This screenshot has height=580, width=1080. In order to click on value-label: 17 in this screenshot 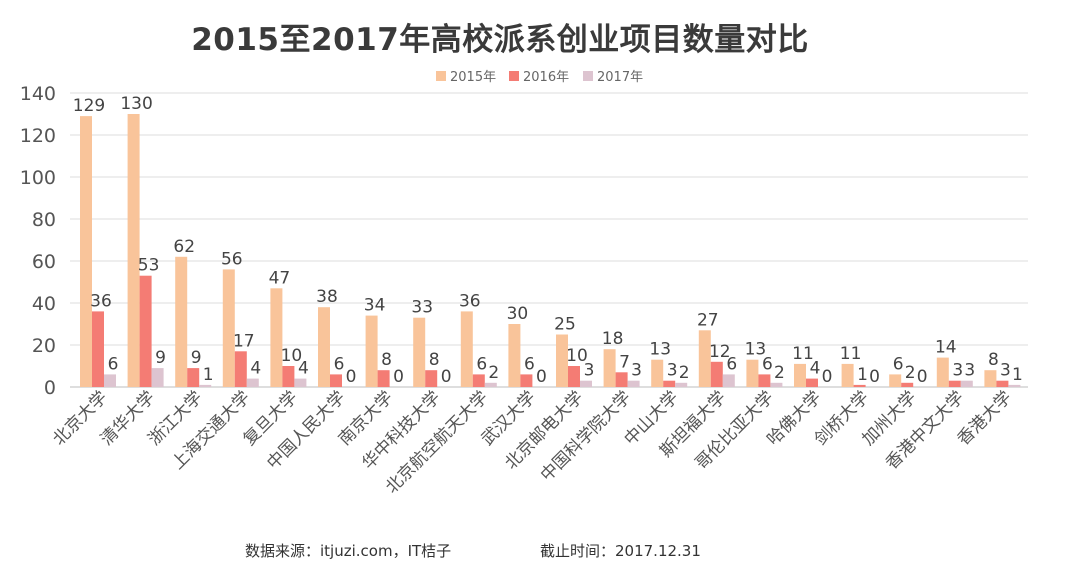, I will do `click(244, 341)`.